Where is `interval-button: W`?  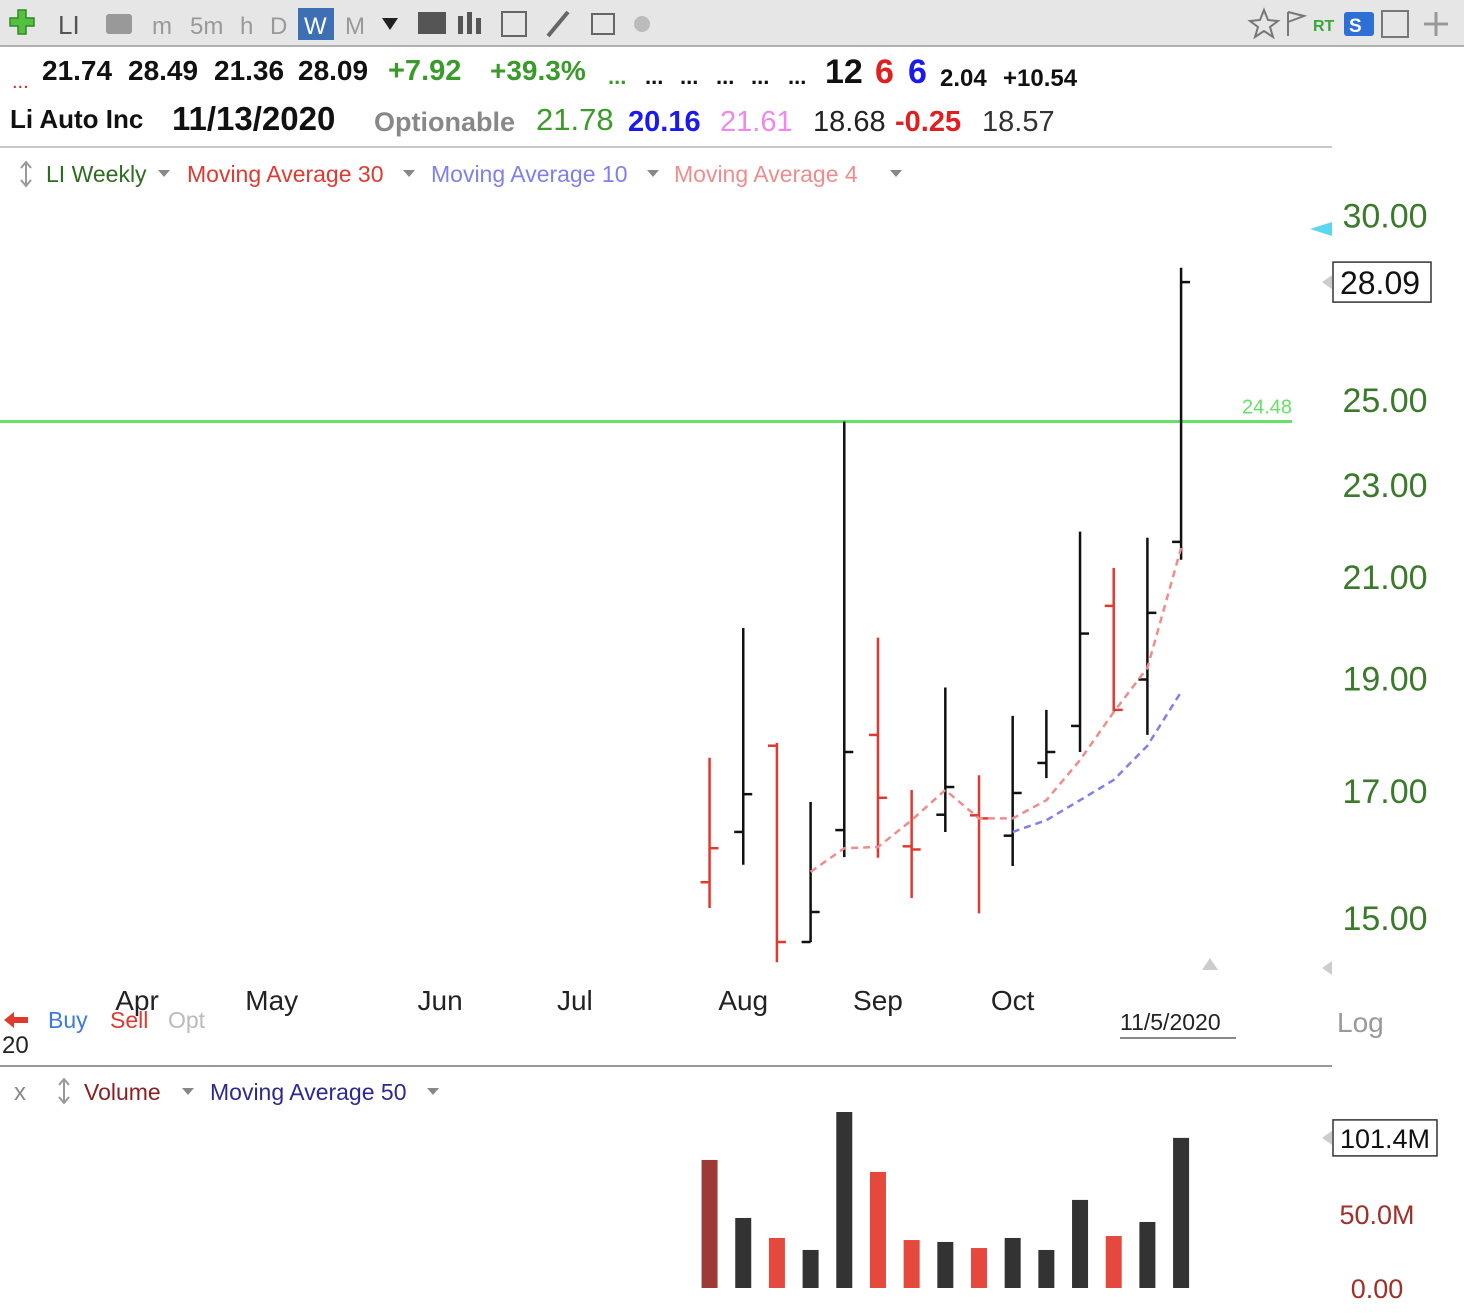 interval-button: W is located at coordinates (315, 26).